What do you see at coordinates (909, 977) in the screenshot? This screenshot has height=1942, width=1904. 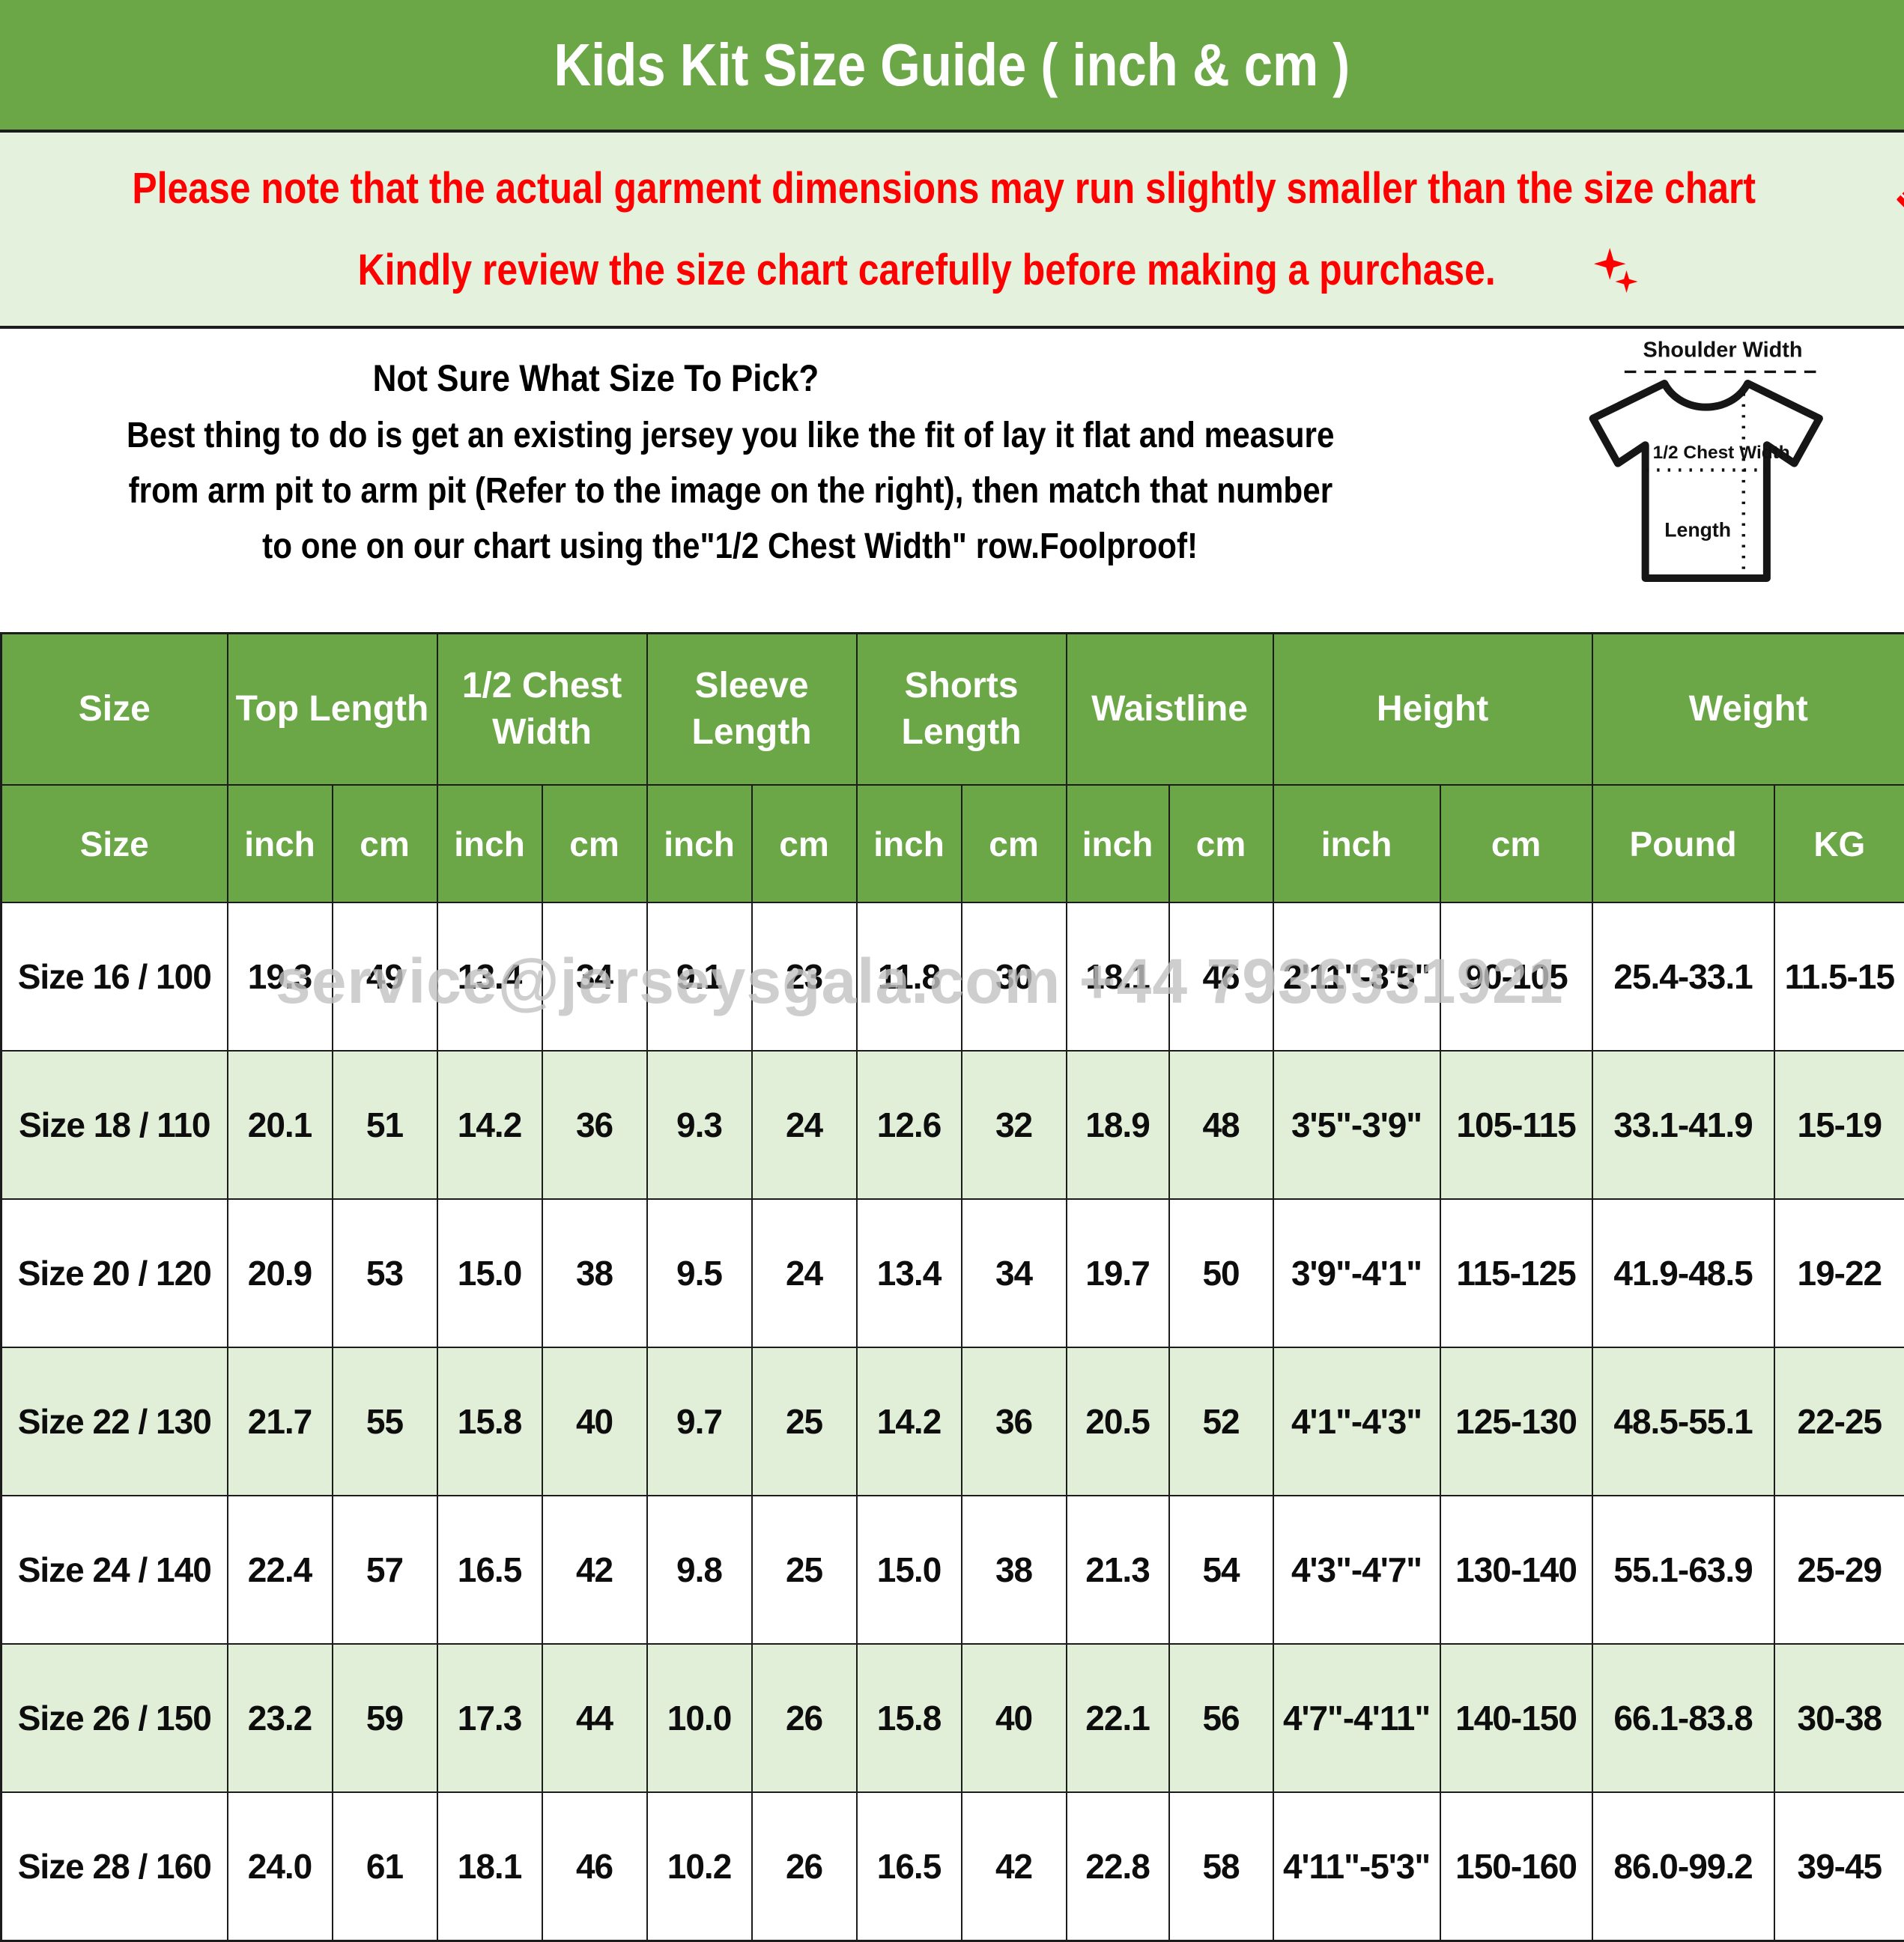 I see `table-cell: 11.8` at bounding box center [909, 977].